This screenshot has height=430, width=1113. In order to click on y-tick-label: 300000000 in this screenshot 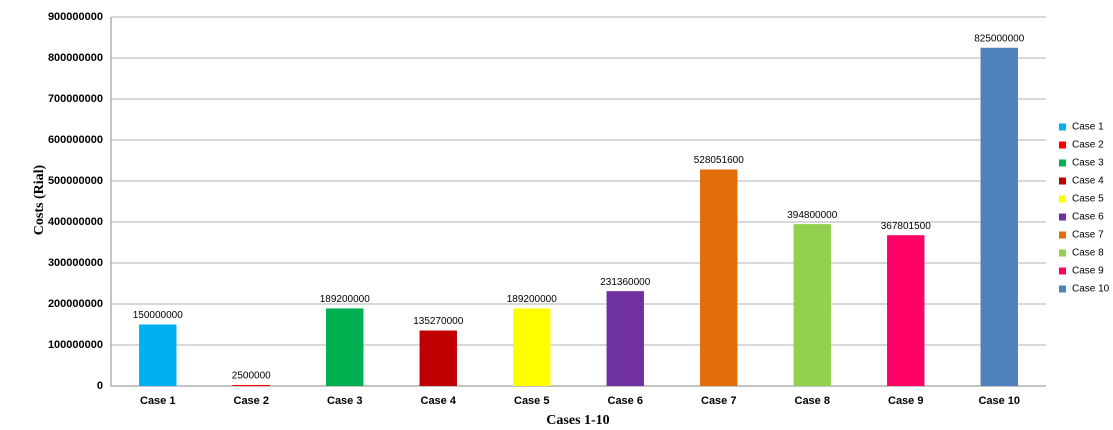, I will do `click(75, 263)`.